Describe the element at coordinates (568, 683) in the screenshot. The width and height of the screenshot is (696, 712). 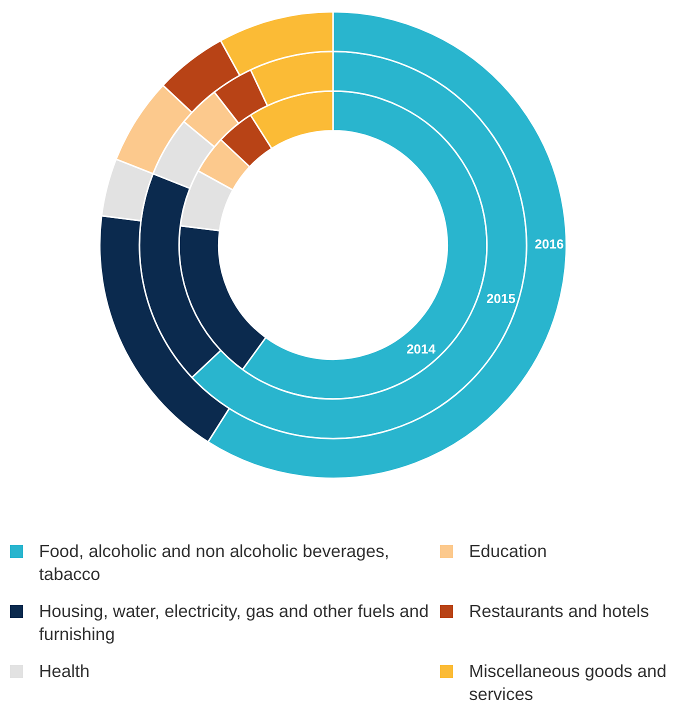
I see `legend-label: Miscellaneous goods and services` at that location.